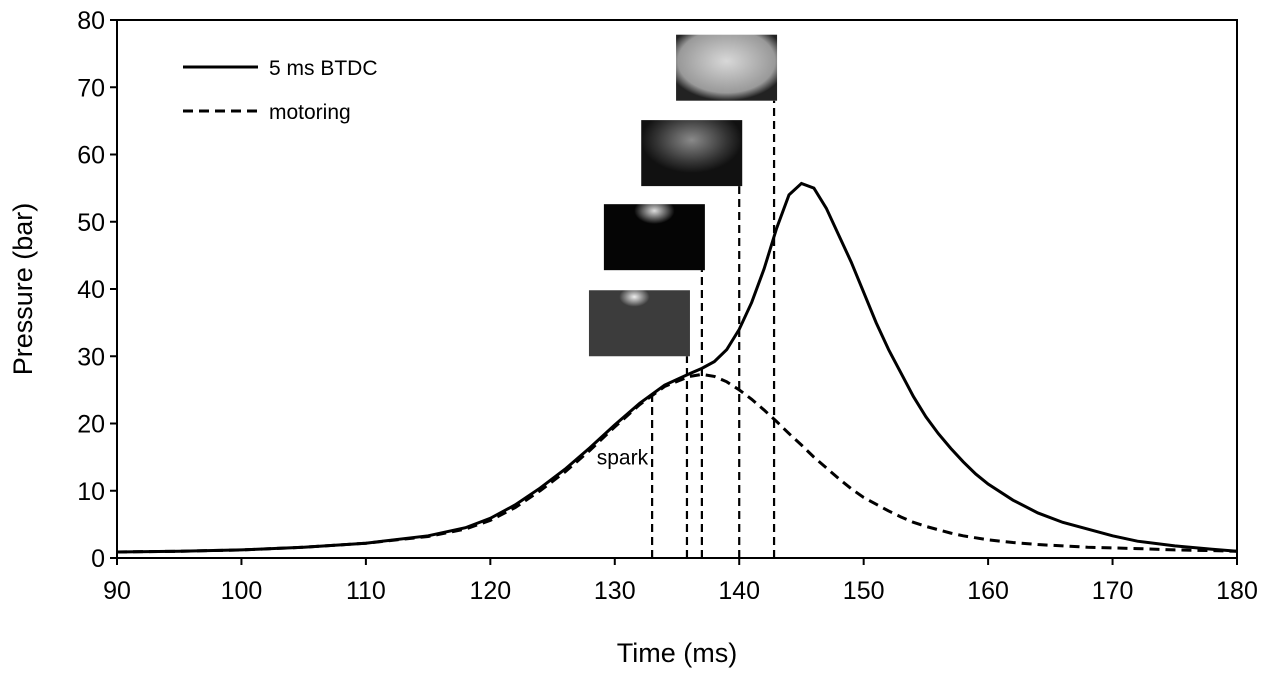  I want to click on legend-label: 5 ms BTDC, so click(323, 68).